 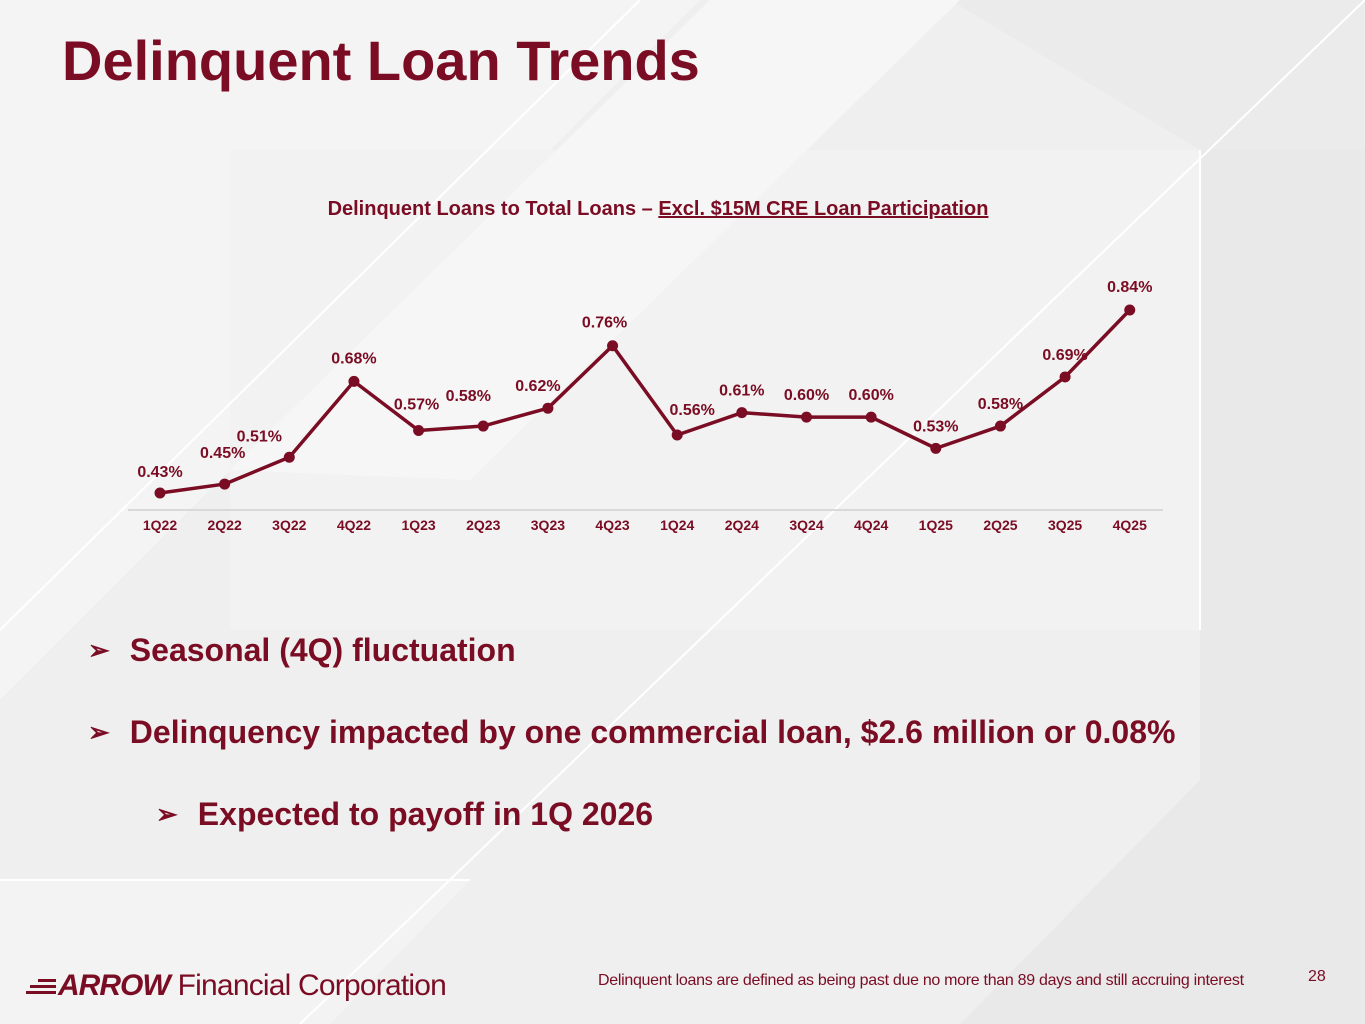 I want to click on x-tick-label: 1Q24, so click(x=677, y=525).